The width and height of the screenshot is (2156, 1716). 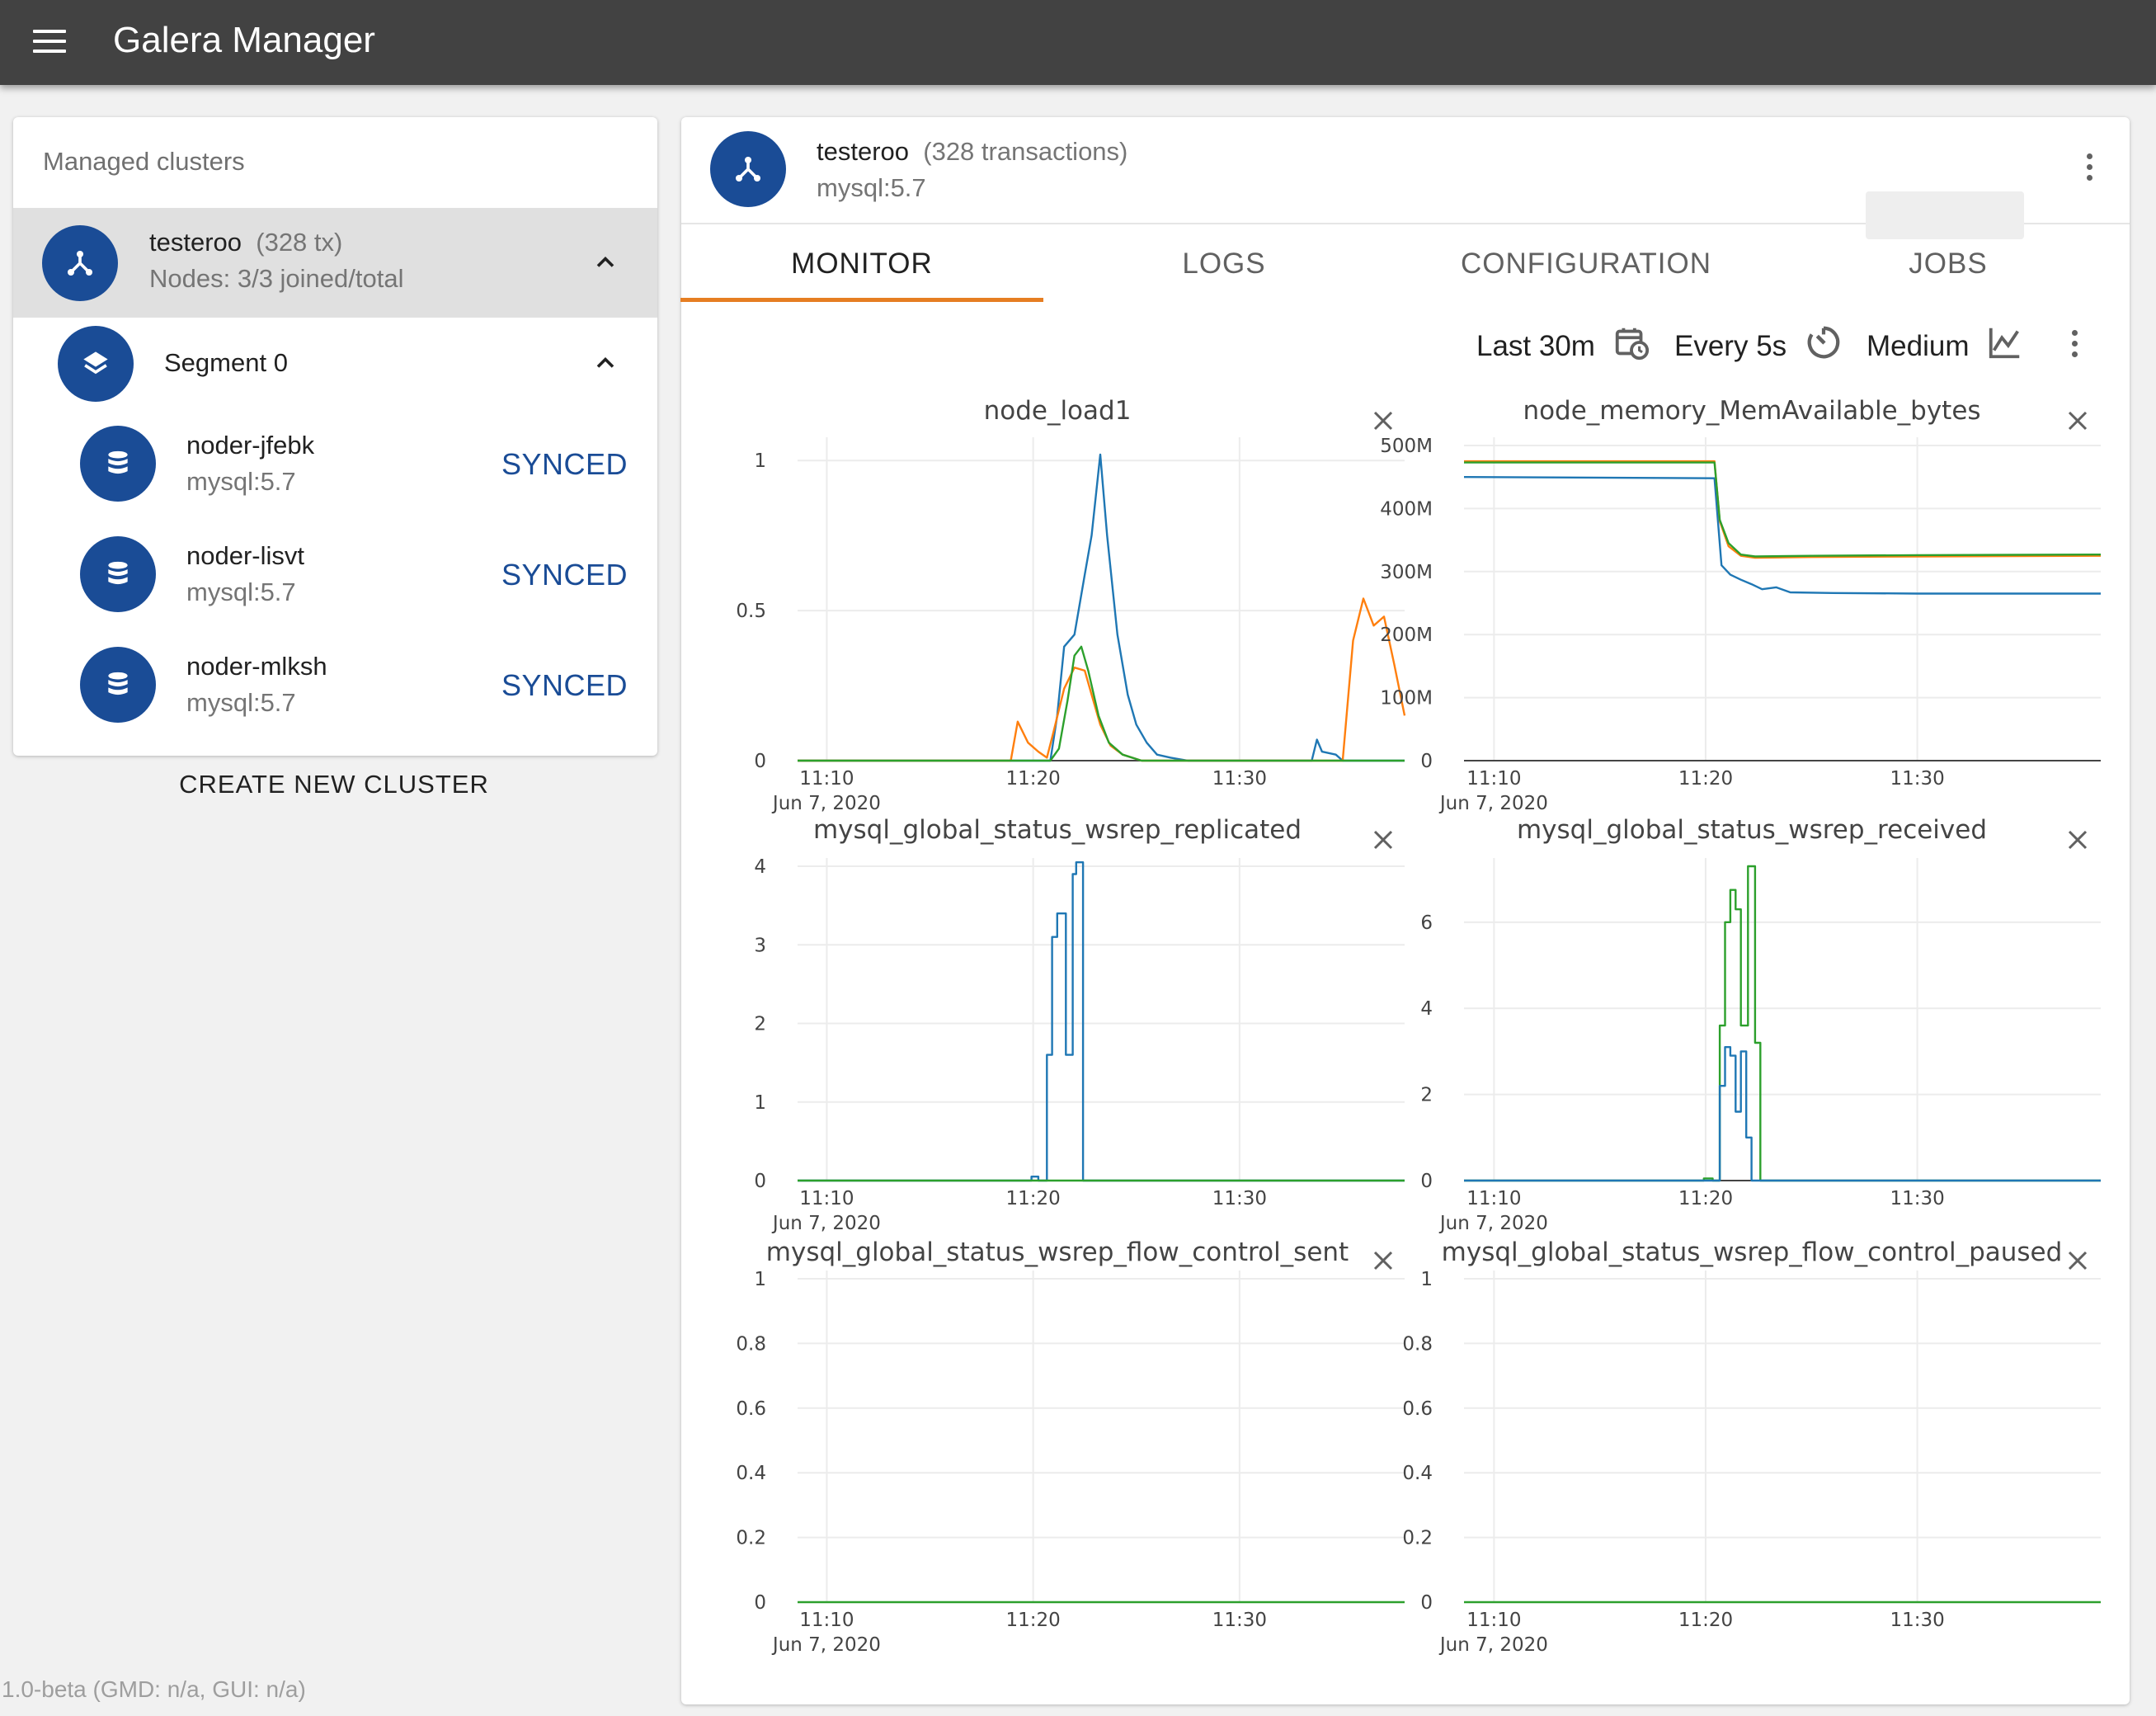 What do you see at coordinates (1406, 509) in the screenshot?
I see `y-tick-label: 400M` at bounding box center [1406, 509].